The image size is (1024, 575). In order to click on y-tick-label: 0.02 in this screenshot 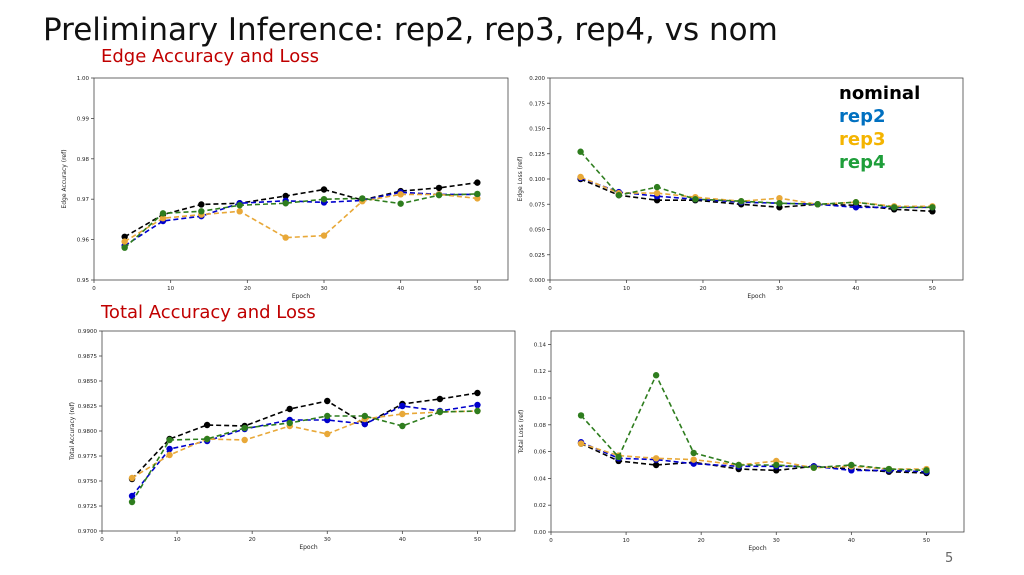, I will do `click(540, 506)`.